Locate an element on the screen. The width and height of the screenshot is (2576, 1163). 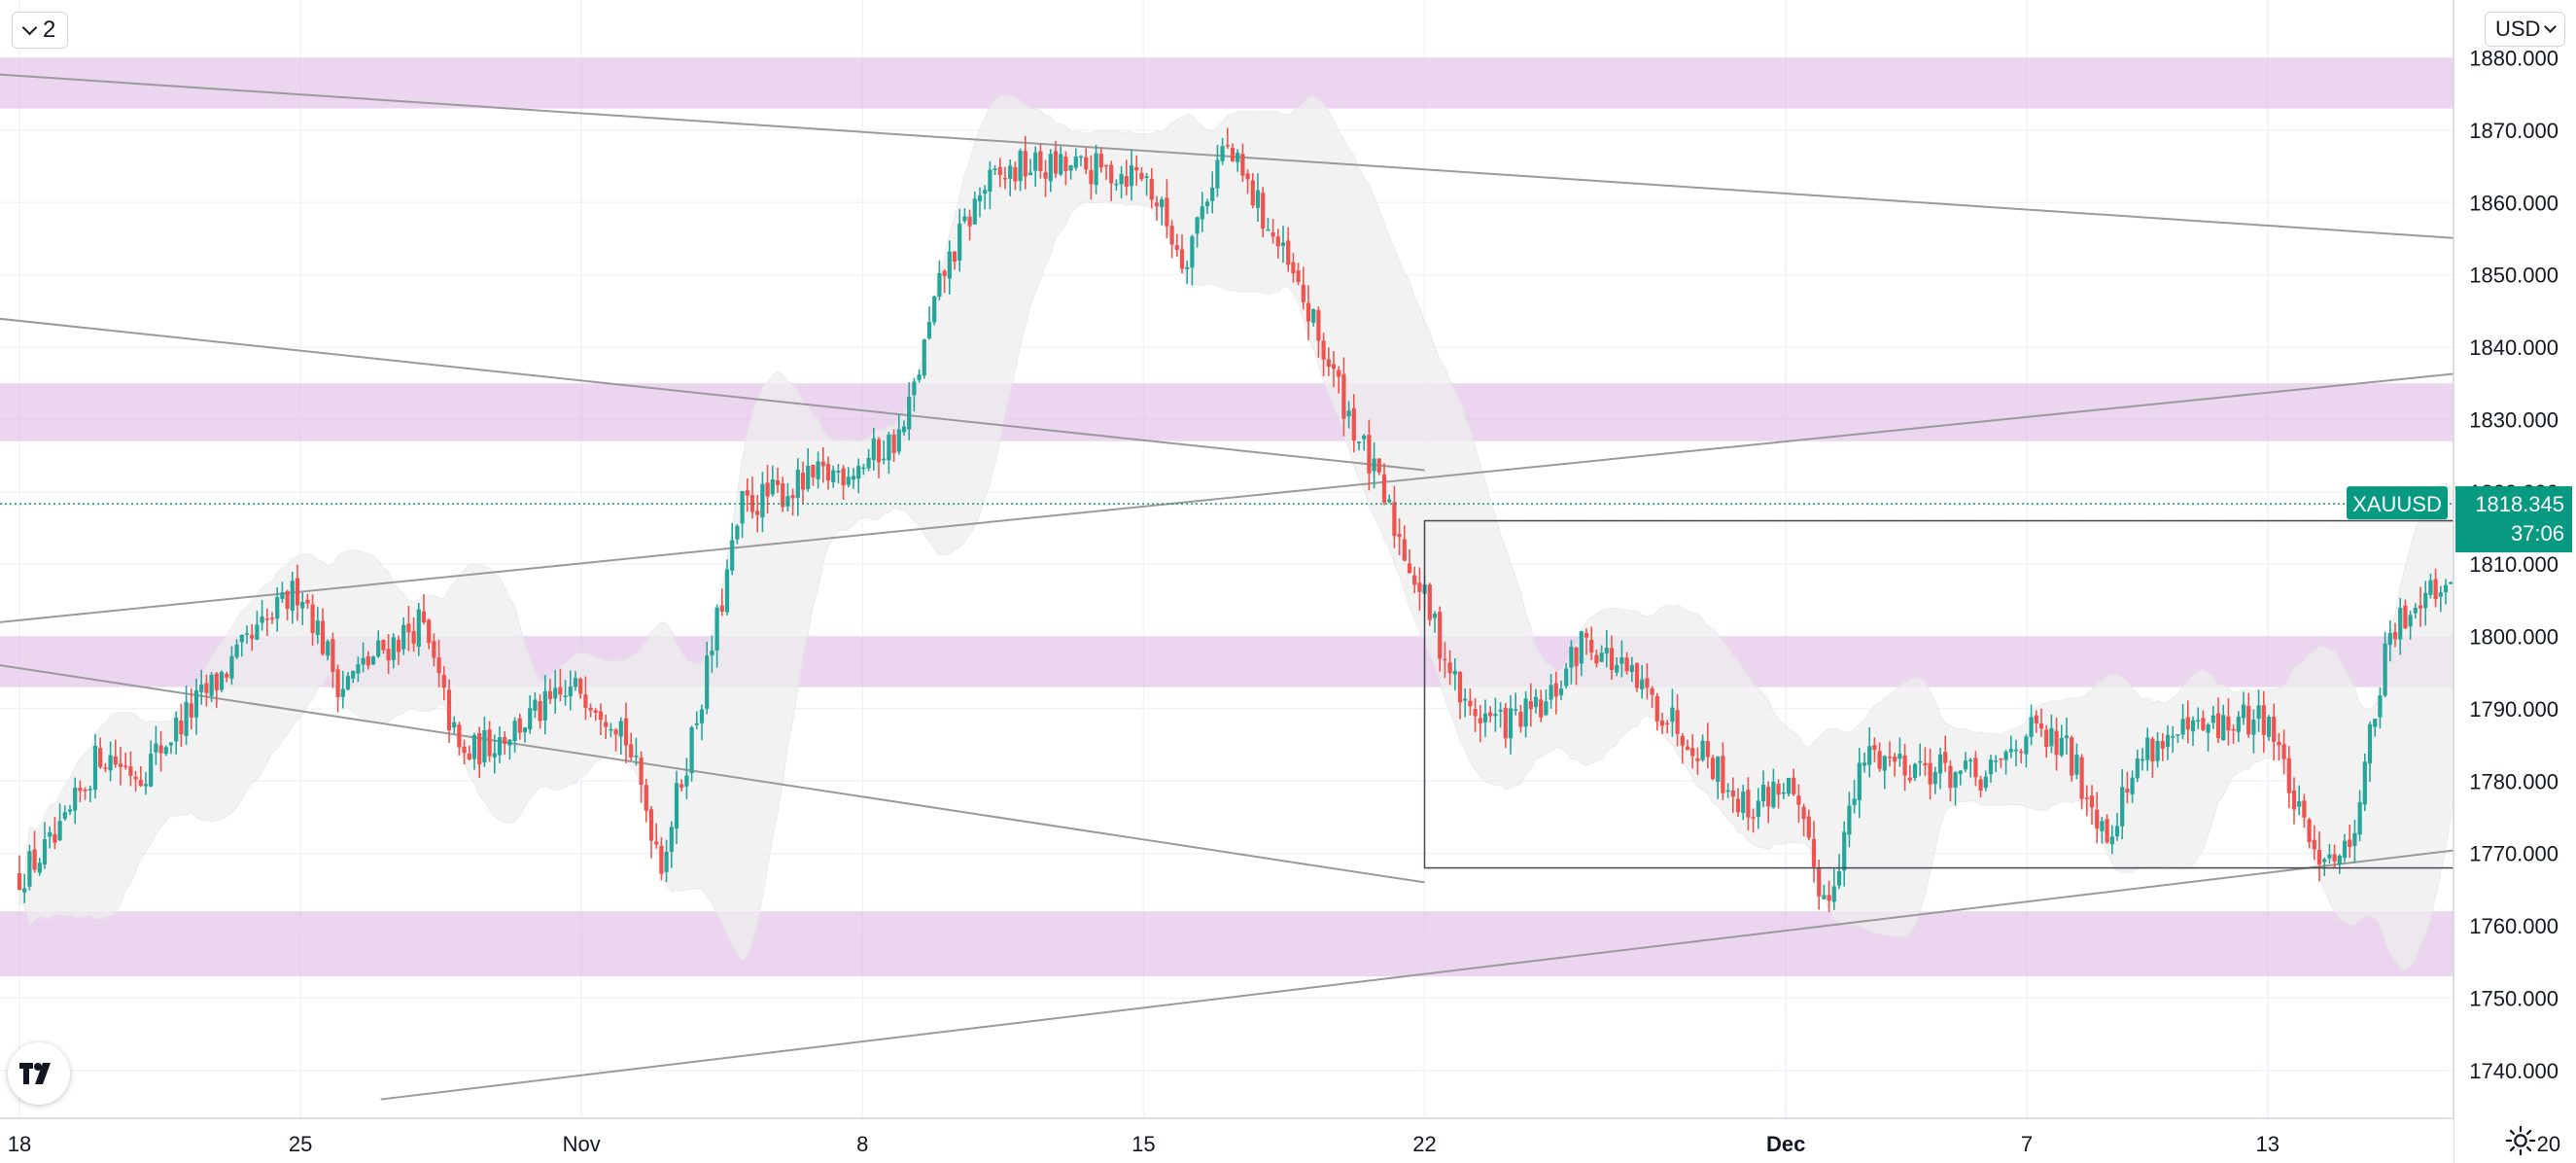
tradingview-logo-icon is located at coordinates (39, 1073).